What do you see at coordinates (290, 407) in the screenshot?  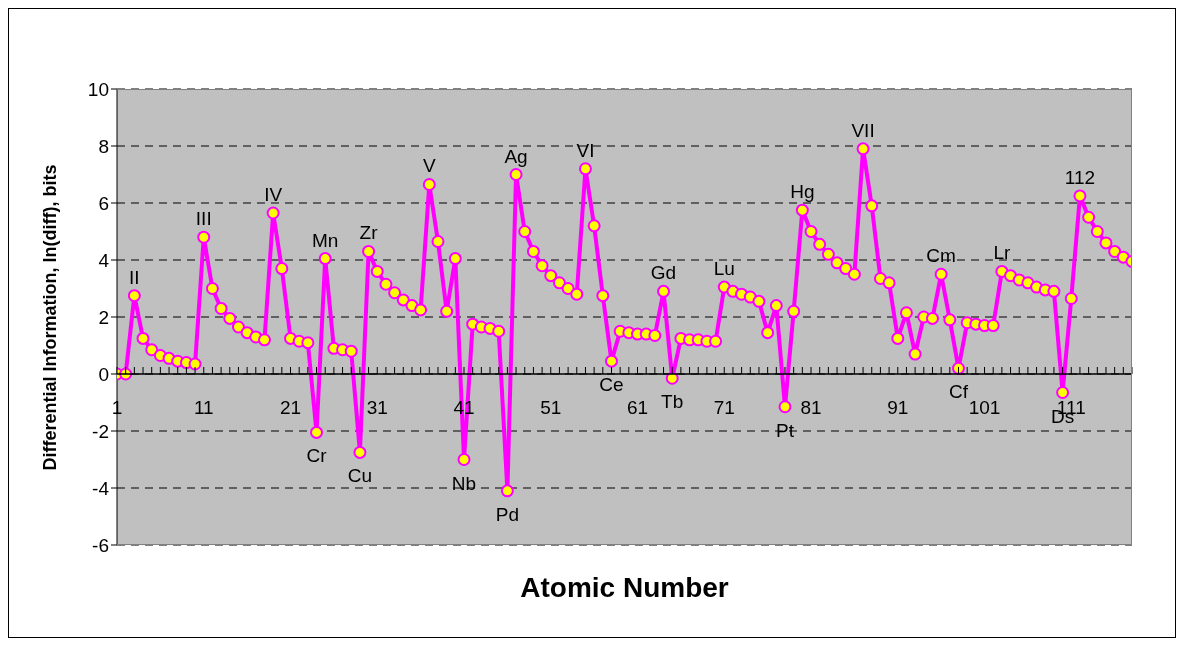 I see `x-tick-label: 21` at bounding box center [290, 407].